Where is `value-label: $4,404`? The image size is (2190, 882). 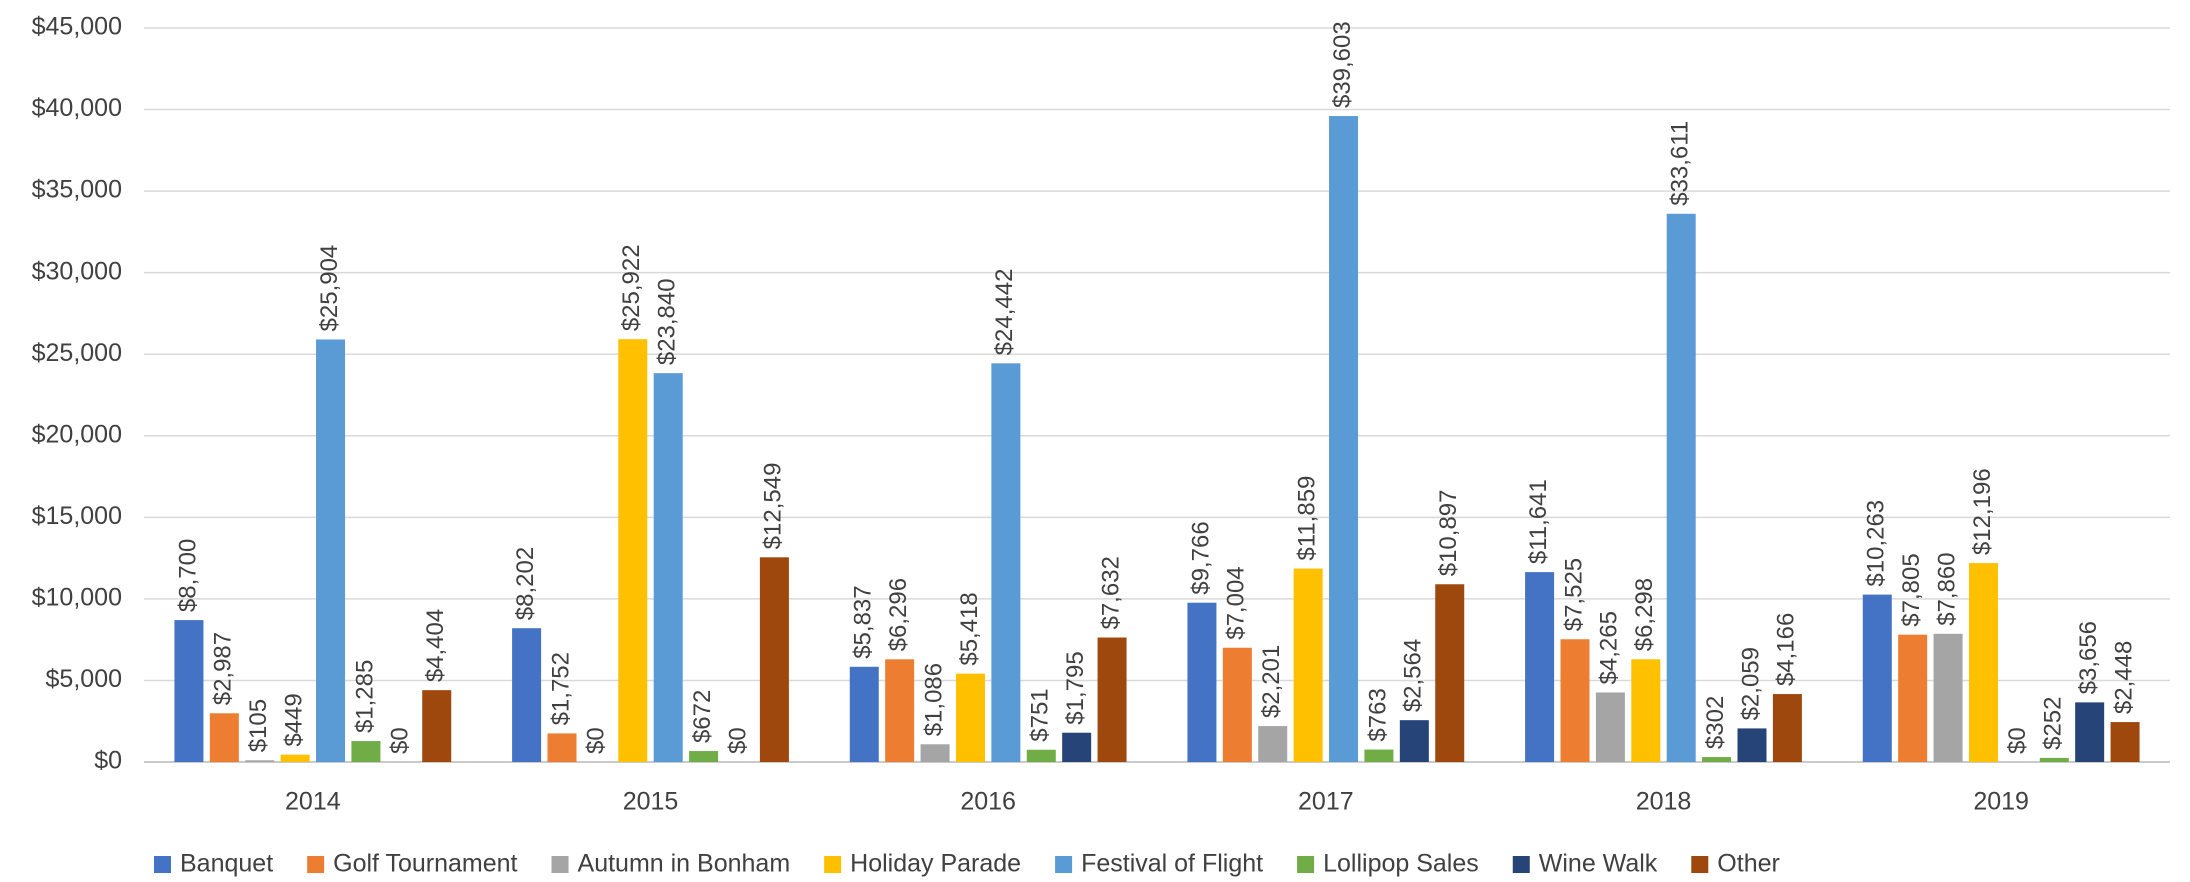 value-label: $4,404 is located at coordinates (435, 645).